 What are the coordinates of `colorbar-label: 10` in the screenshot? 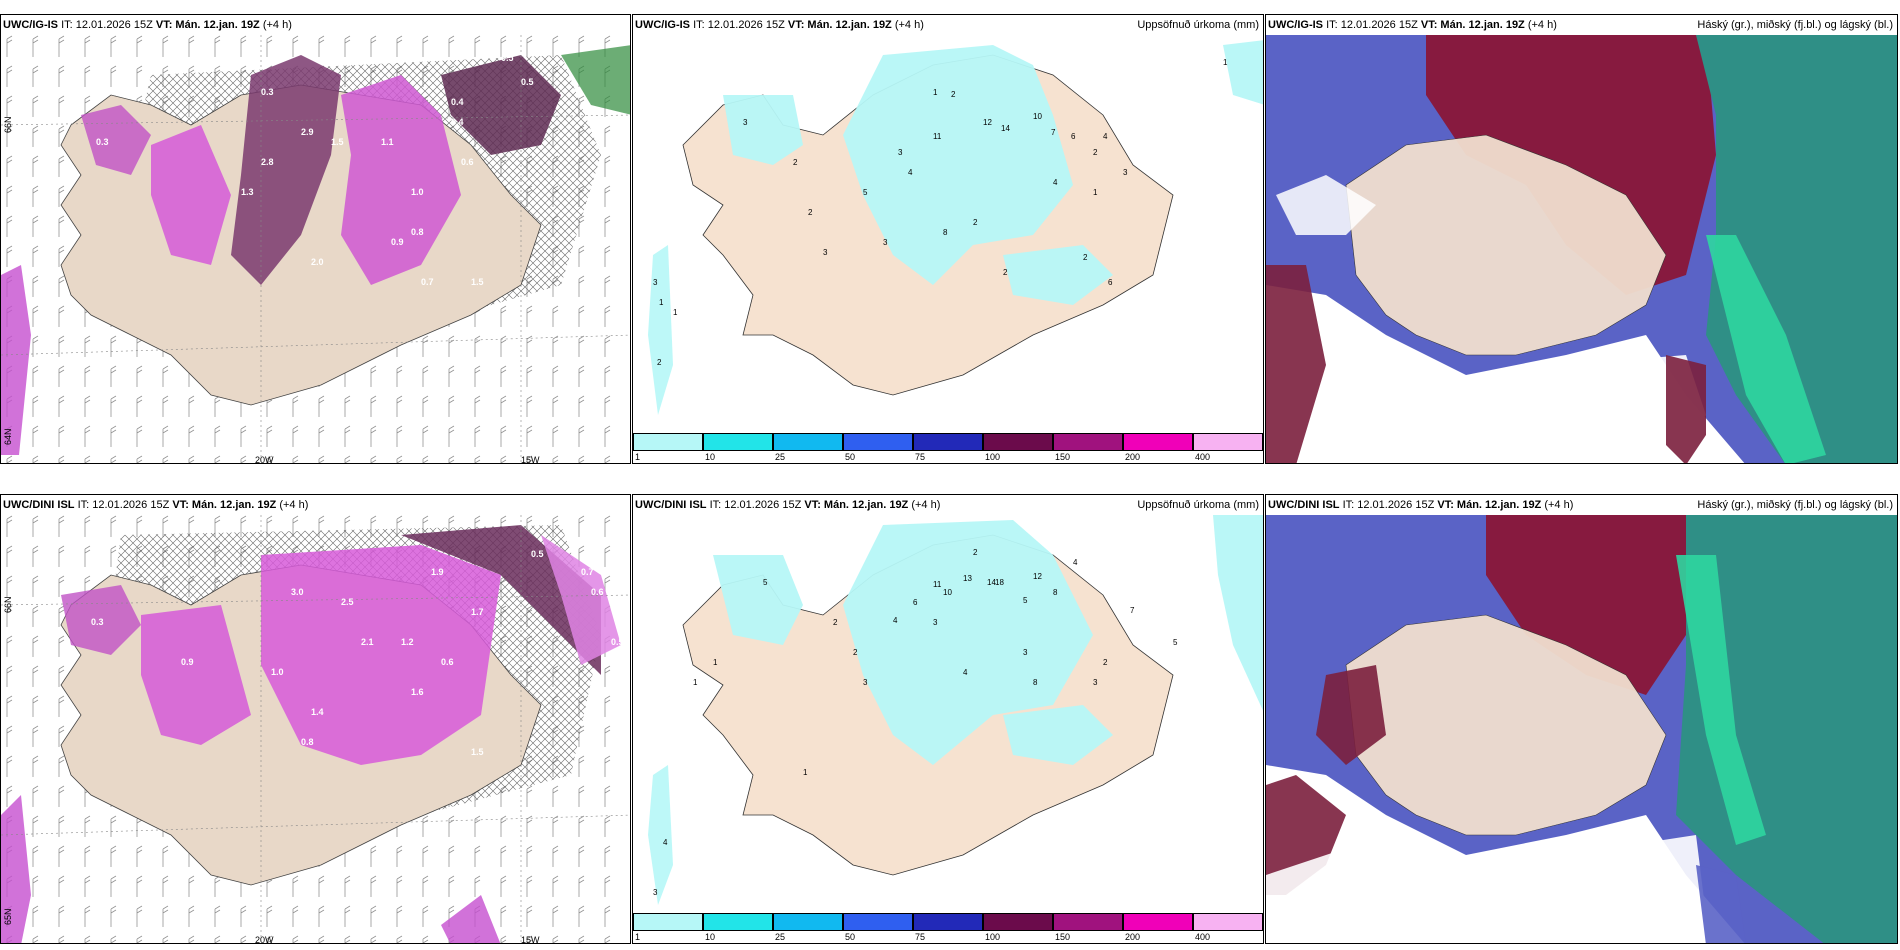 It's located at (710, 457).